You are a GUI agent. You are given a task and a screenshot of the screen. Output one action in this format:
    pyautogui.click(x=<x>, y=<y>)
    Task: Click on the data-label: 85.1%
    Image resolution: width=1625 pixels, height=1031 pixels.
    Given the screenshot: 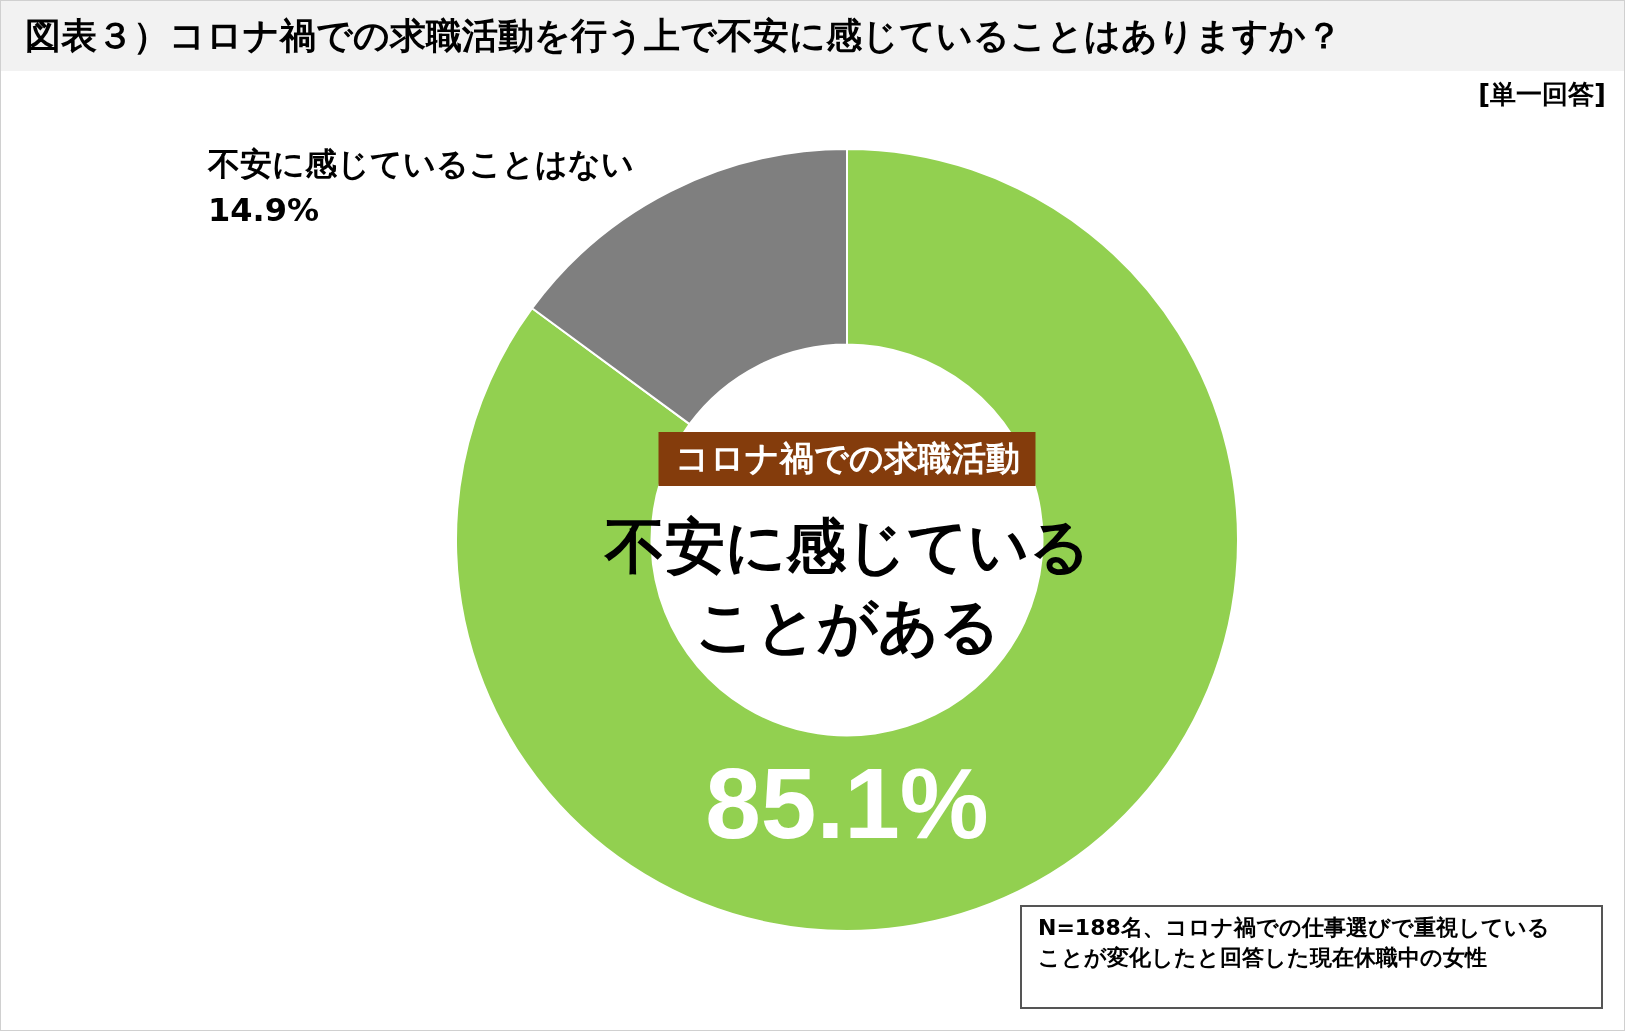 What is the action you would take?
    pyautogui.click(x=847, y=803)
    